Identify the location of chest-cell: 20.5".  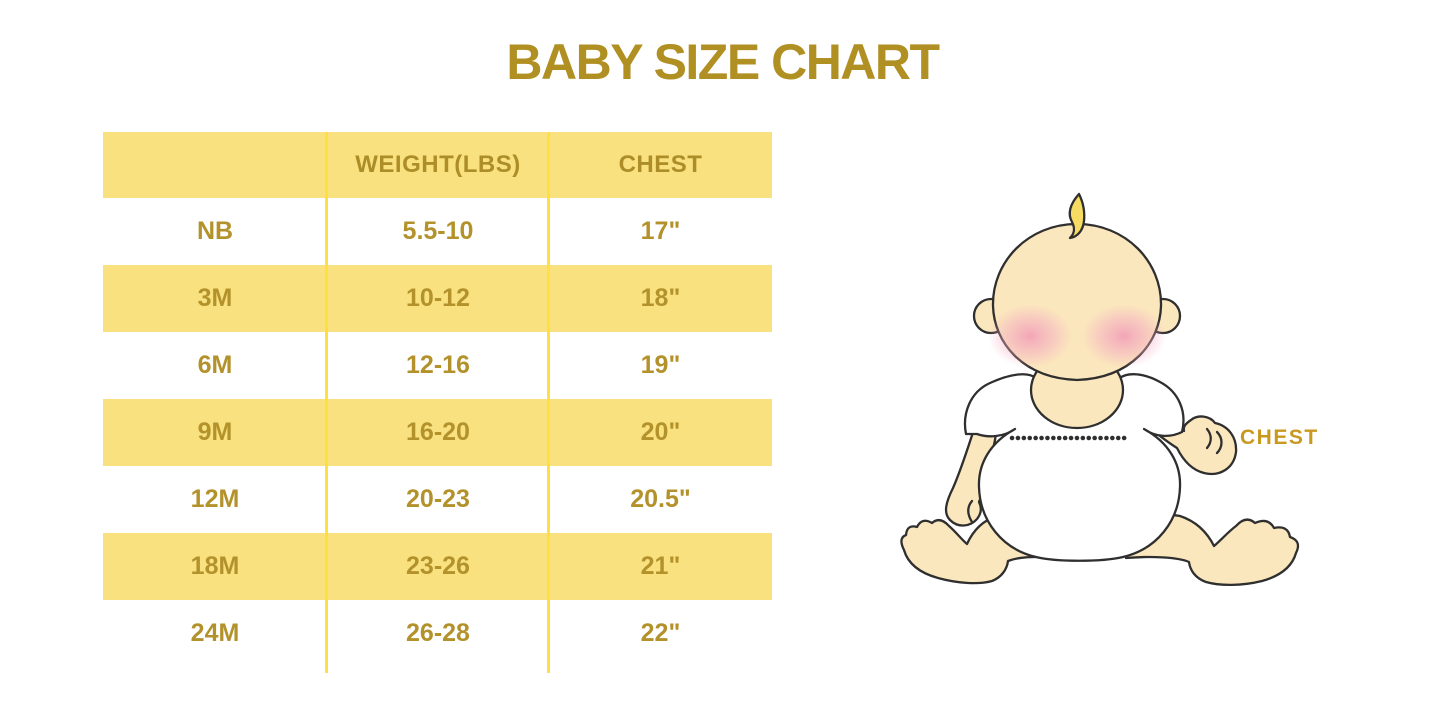
(660, 499).